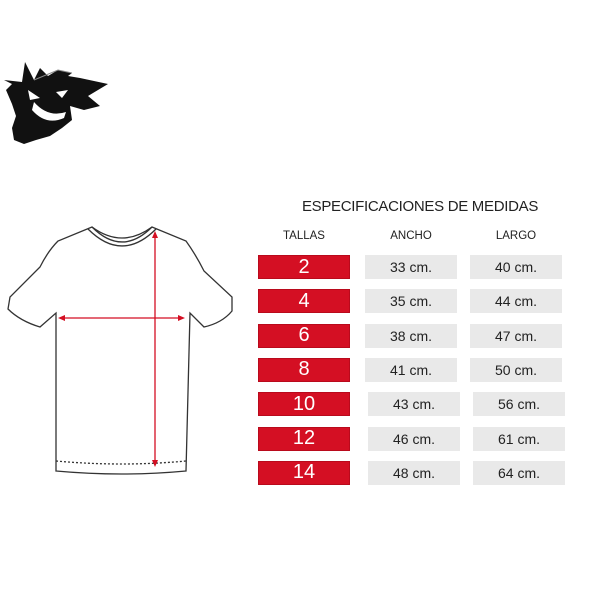  What do you see at coordinates (411, 335) in the screenshot?
I see `ancho-cell: 38 cm.` at bounding box center [411, 335].